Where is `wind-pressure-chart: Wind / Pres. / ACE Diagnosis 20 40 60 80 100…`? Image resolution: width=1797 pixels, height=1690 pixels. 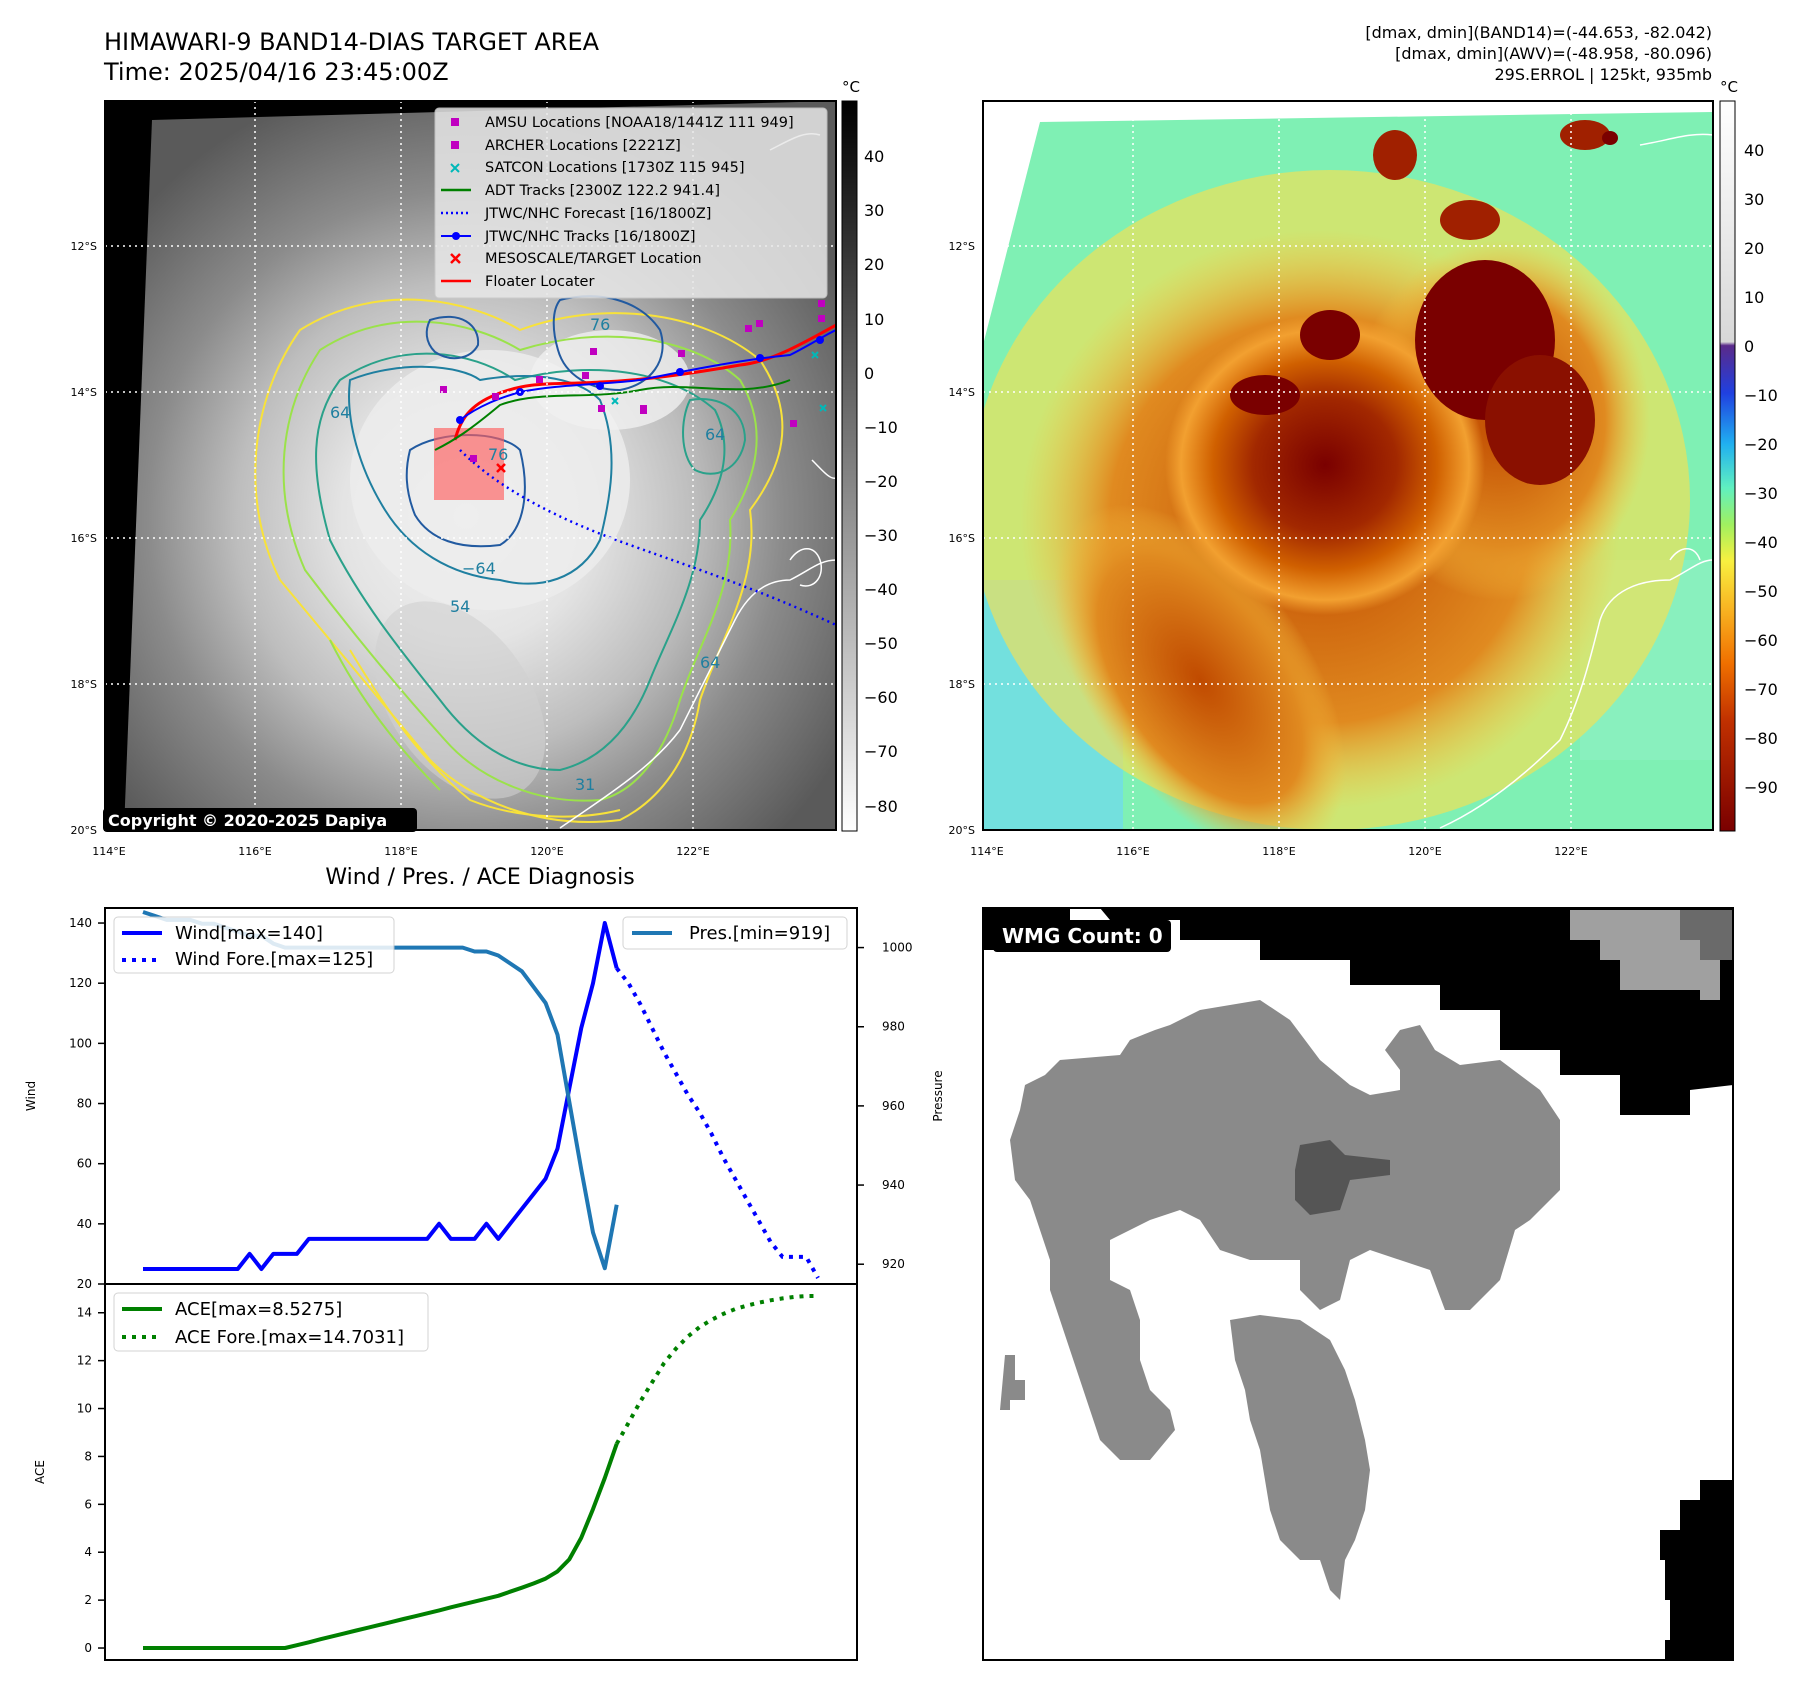
wind-pressure-chart: Wind / Pres. / ACE Diagnosis 20 40 60 80 100… is located at coordinates (484, 1078).